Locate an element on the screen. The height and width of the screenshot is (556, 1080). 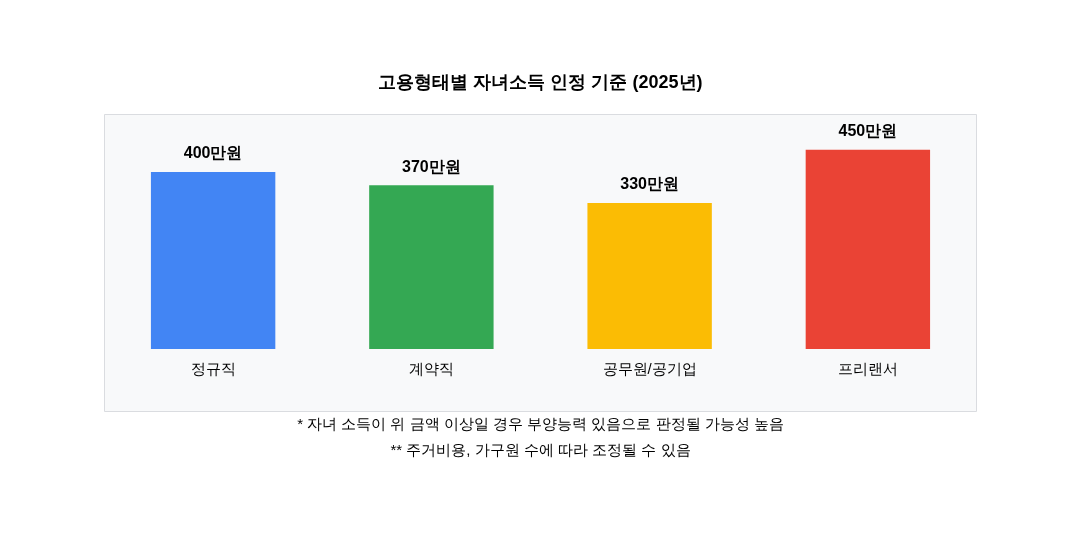
chart-title: 고용형태별 자녀소득 인정 기준 (2025년) is located at coordinates (540, 81).